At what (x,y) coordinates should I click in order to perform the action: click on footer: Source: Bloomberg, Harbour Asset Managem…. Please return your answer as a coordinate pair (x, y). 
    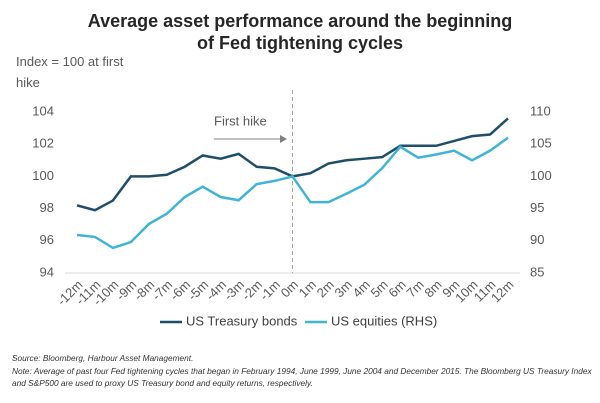
    Looking at the image, I should click on (302, 371).